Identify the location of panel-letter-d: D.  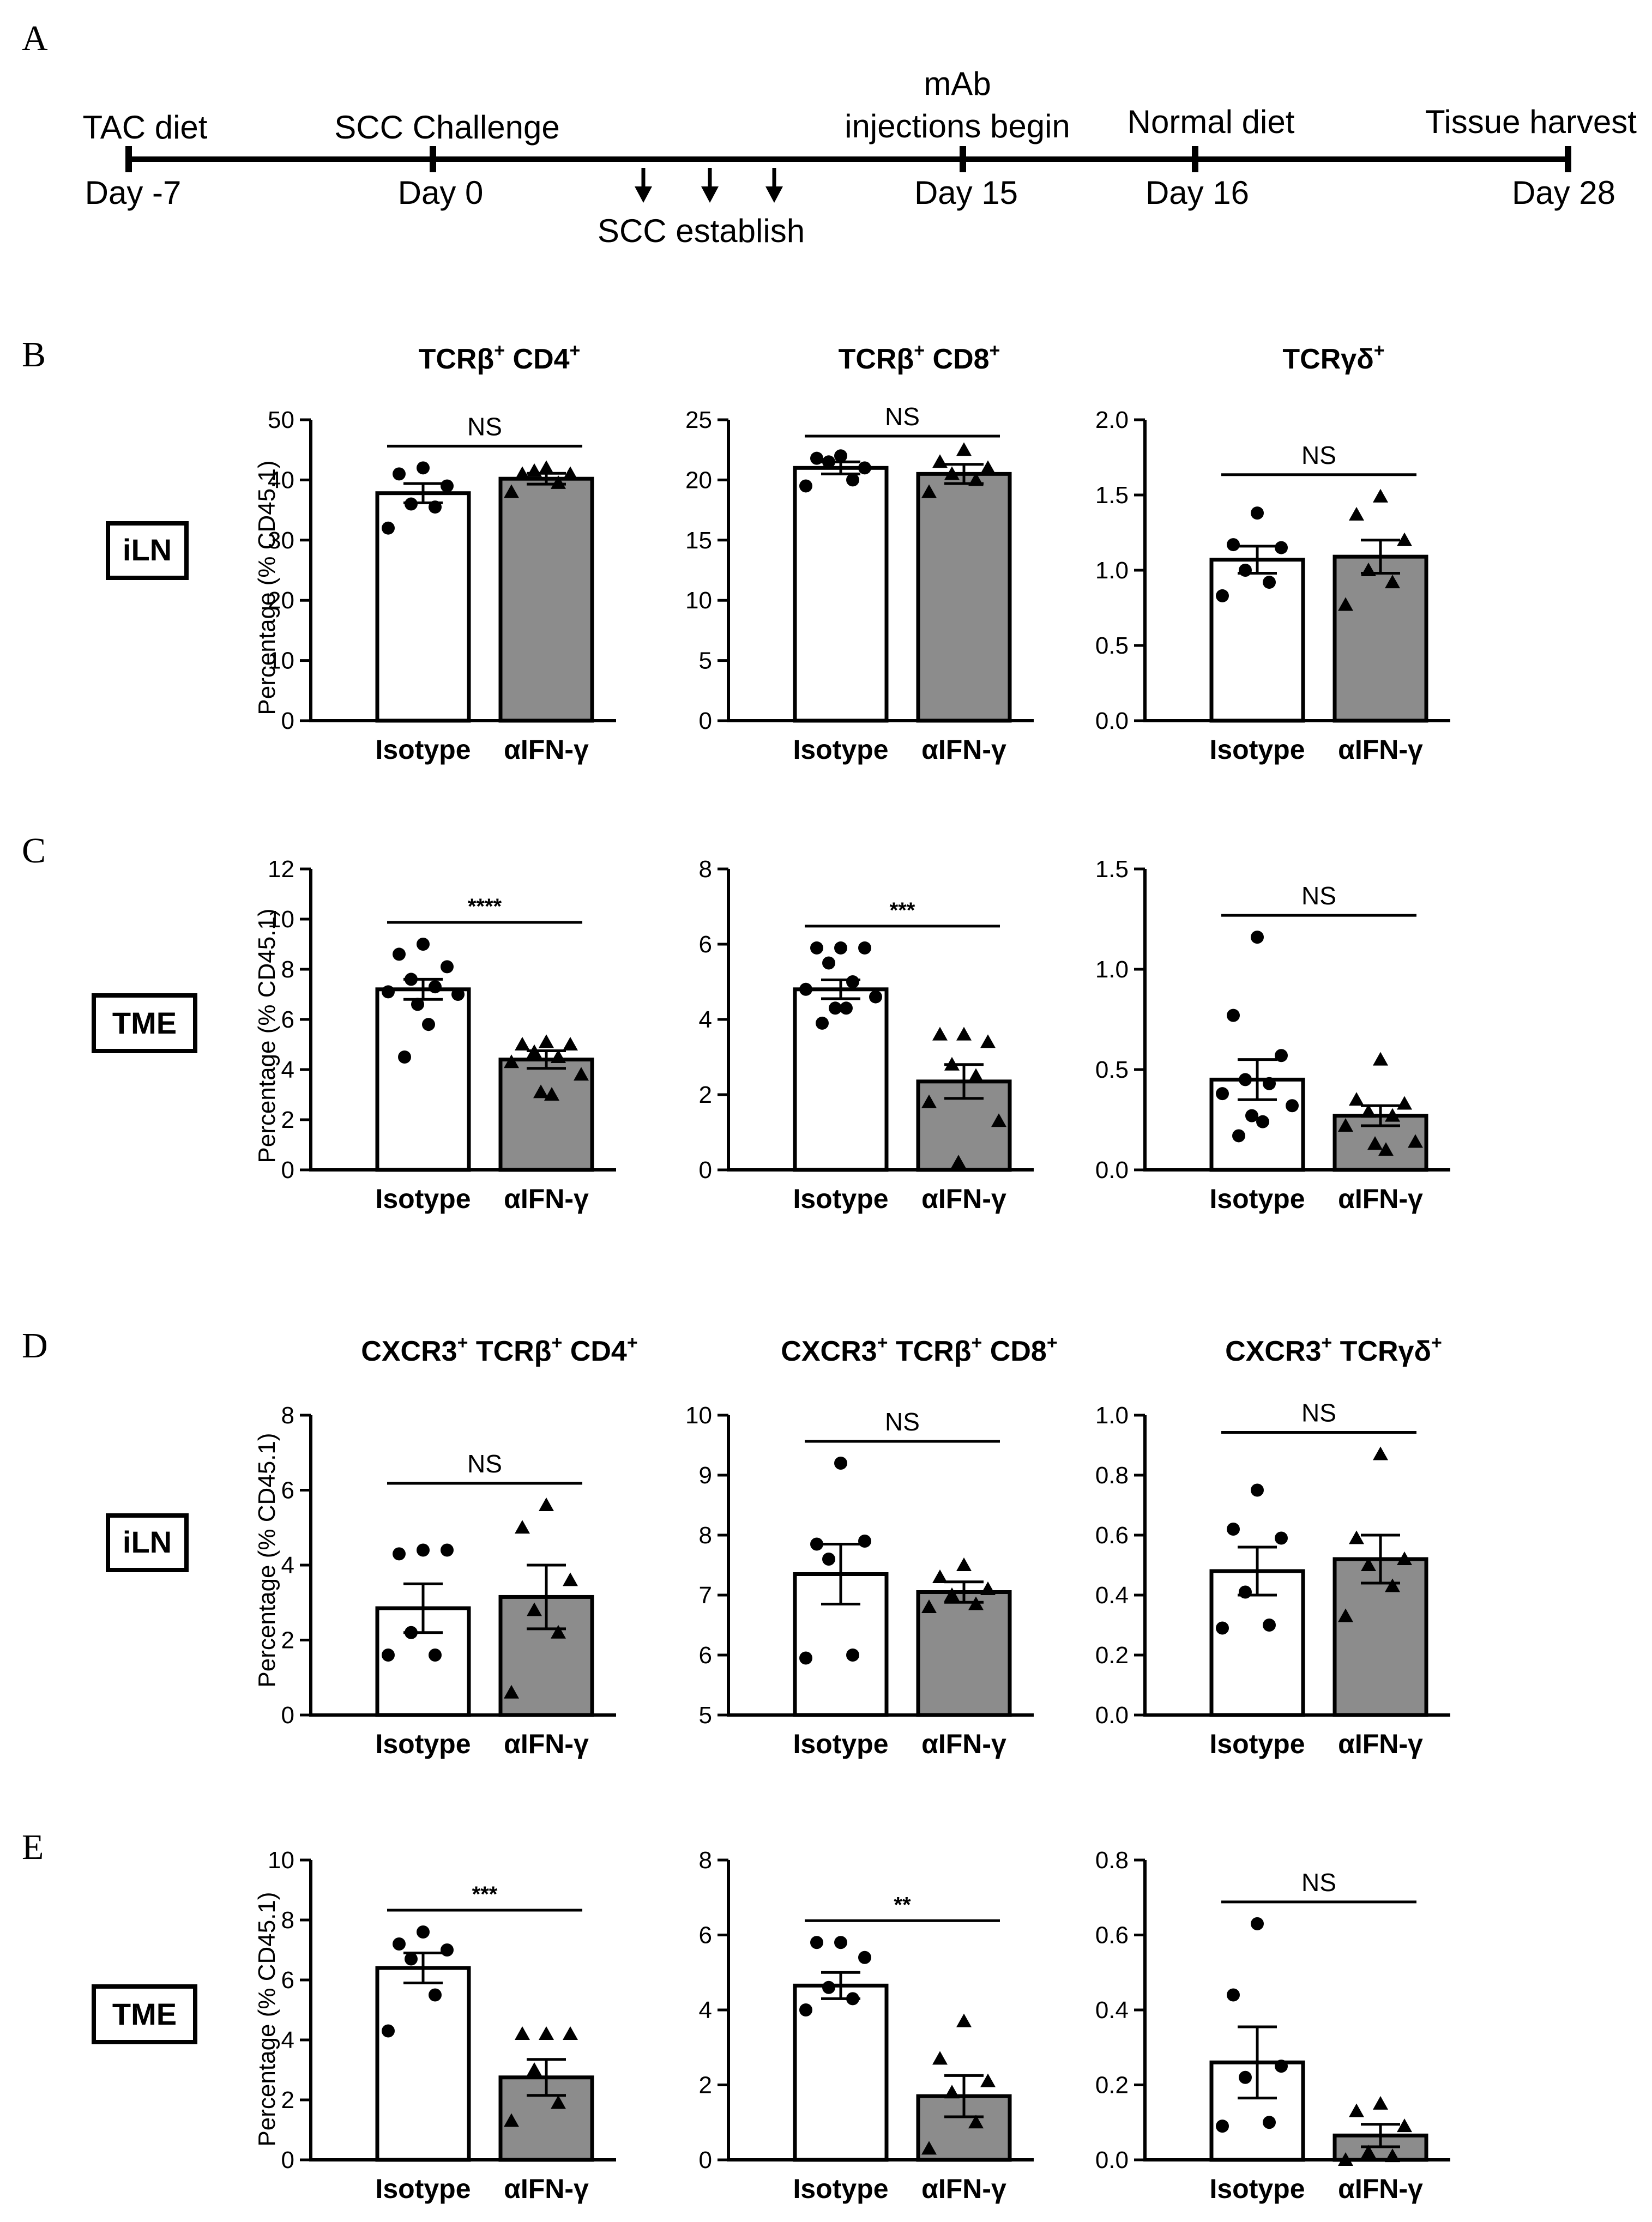
(35, 1346).